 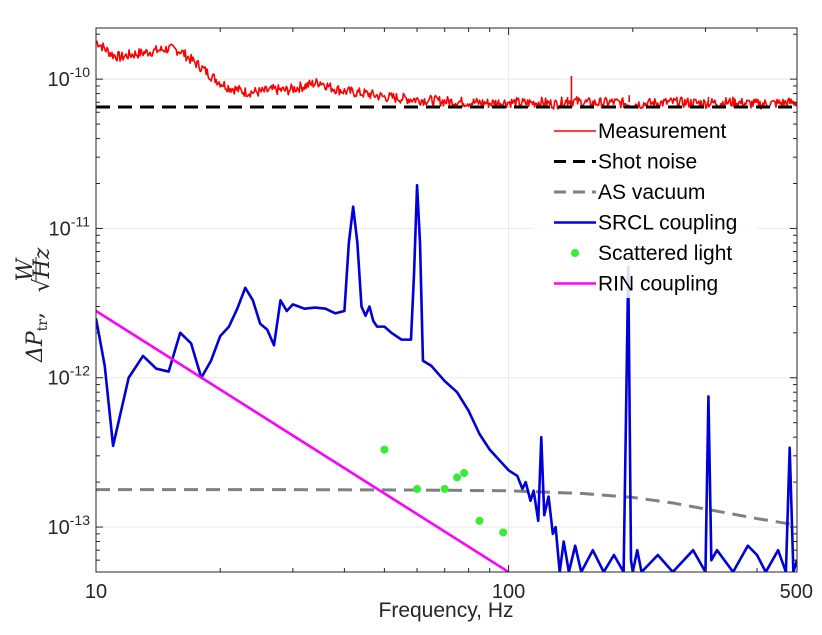 What do you see at coordinates (662, 131) in the screenshot?
I see `legend-label: Measurement` at bounding box center [662, 131].